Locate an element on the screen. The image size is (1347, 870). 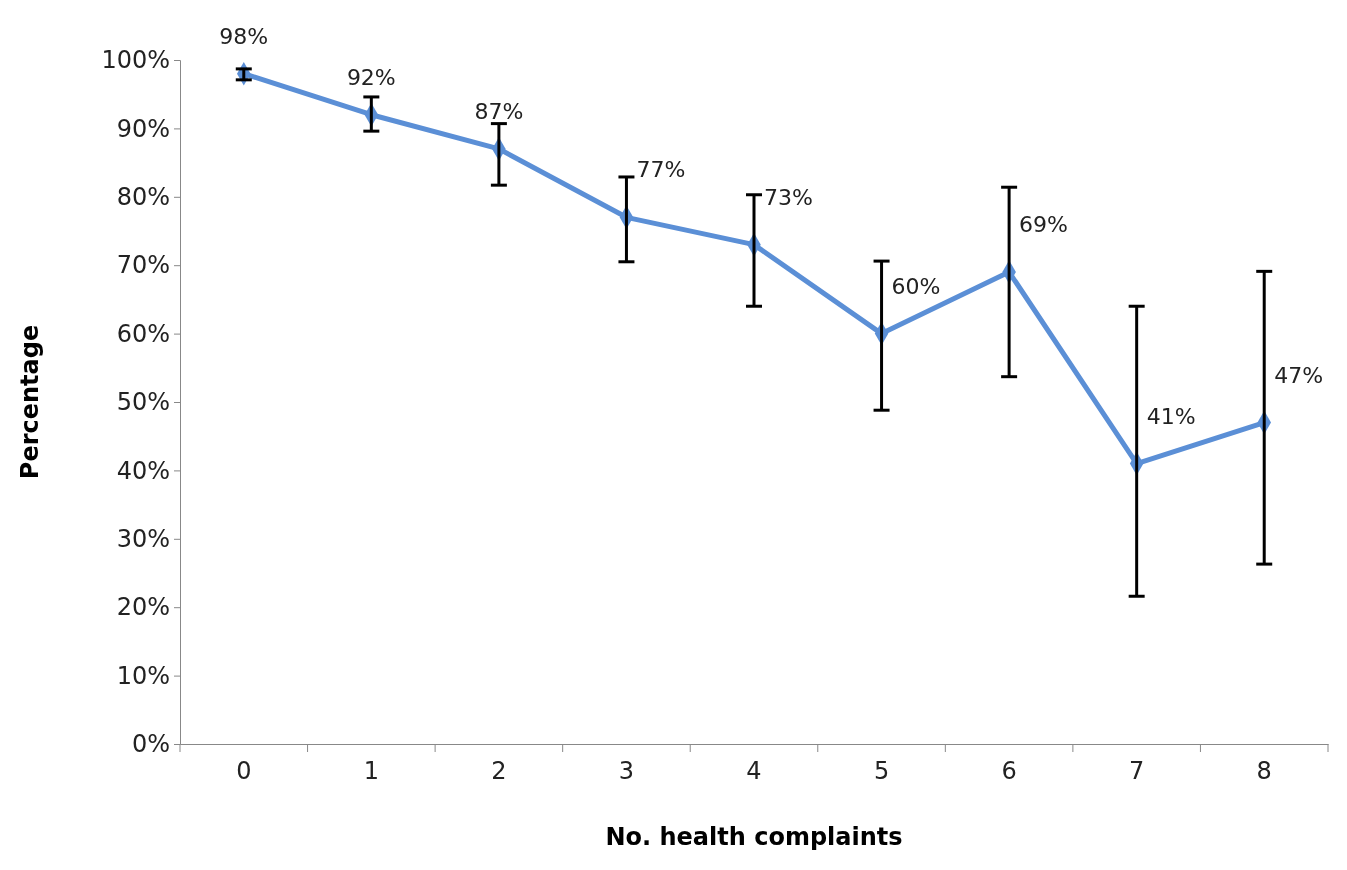
x-tick-label: 6 is located at coordinates (1009, 771).